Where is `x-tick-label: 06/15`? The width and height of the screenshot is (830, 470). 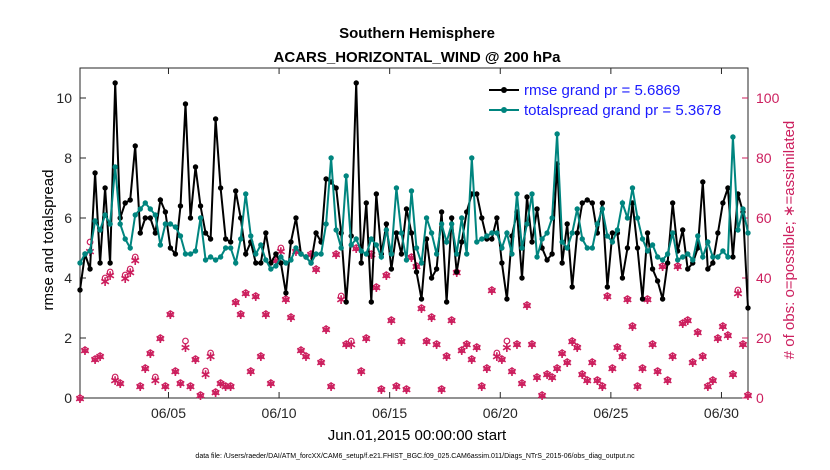 x-tick-label: 06/15 is located at coordinates (389, 413).